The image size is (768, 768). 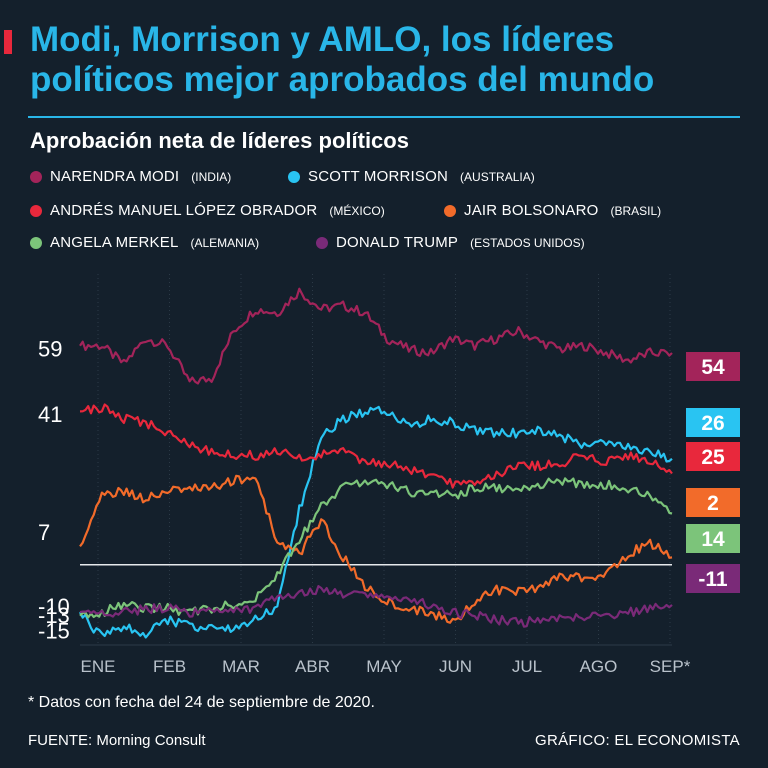 I want to click on end-value-label: 26, so click(x=712, y=423).